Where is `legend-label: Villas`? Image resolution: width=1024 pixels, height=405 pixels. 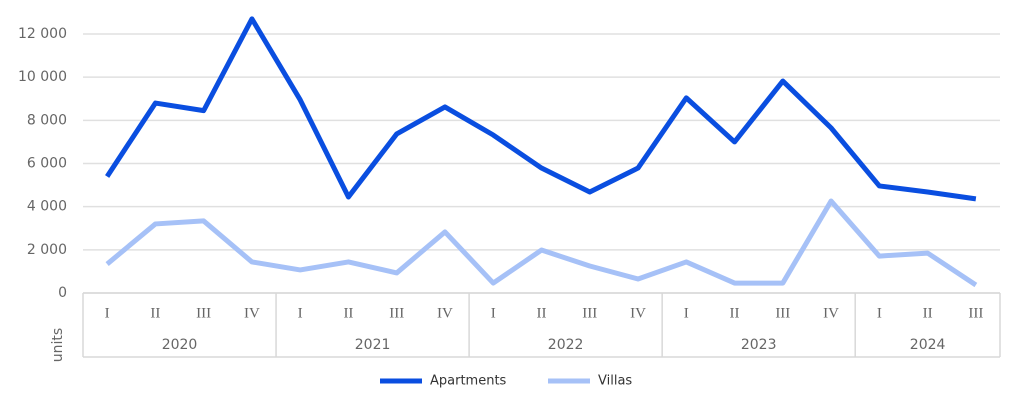 legend-label: Villas is located at coordinates (615, 381).